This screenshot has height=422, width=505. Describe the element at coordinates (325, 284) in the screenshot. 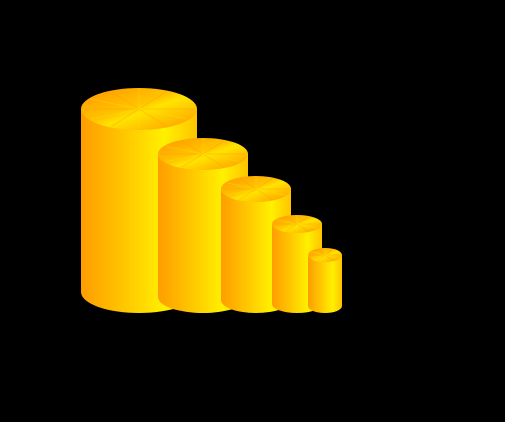

I see `cylinder-body` at that location.